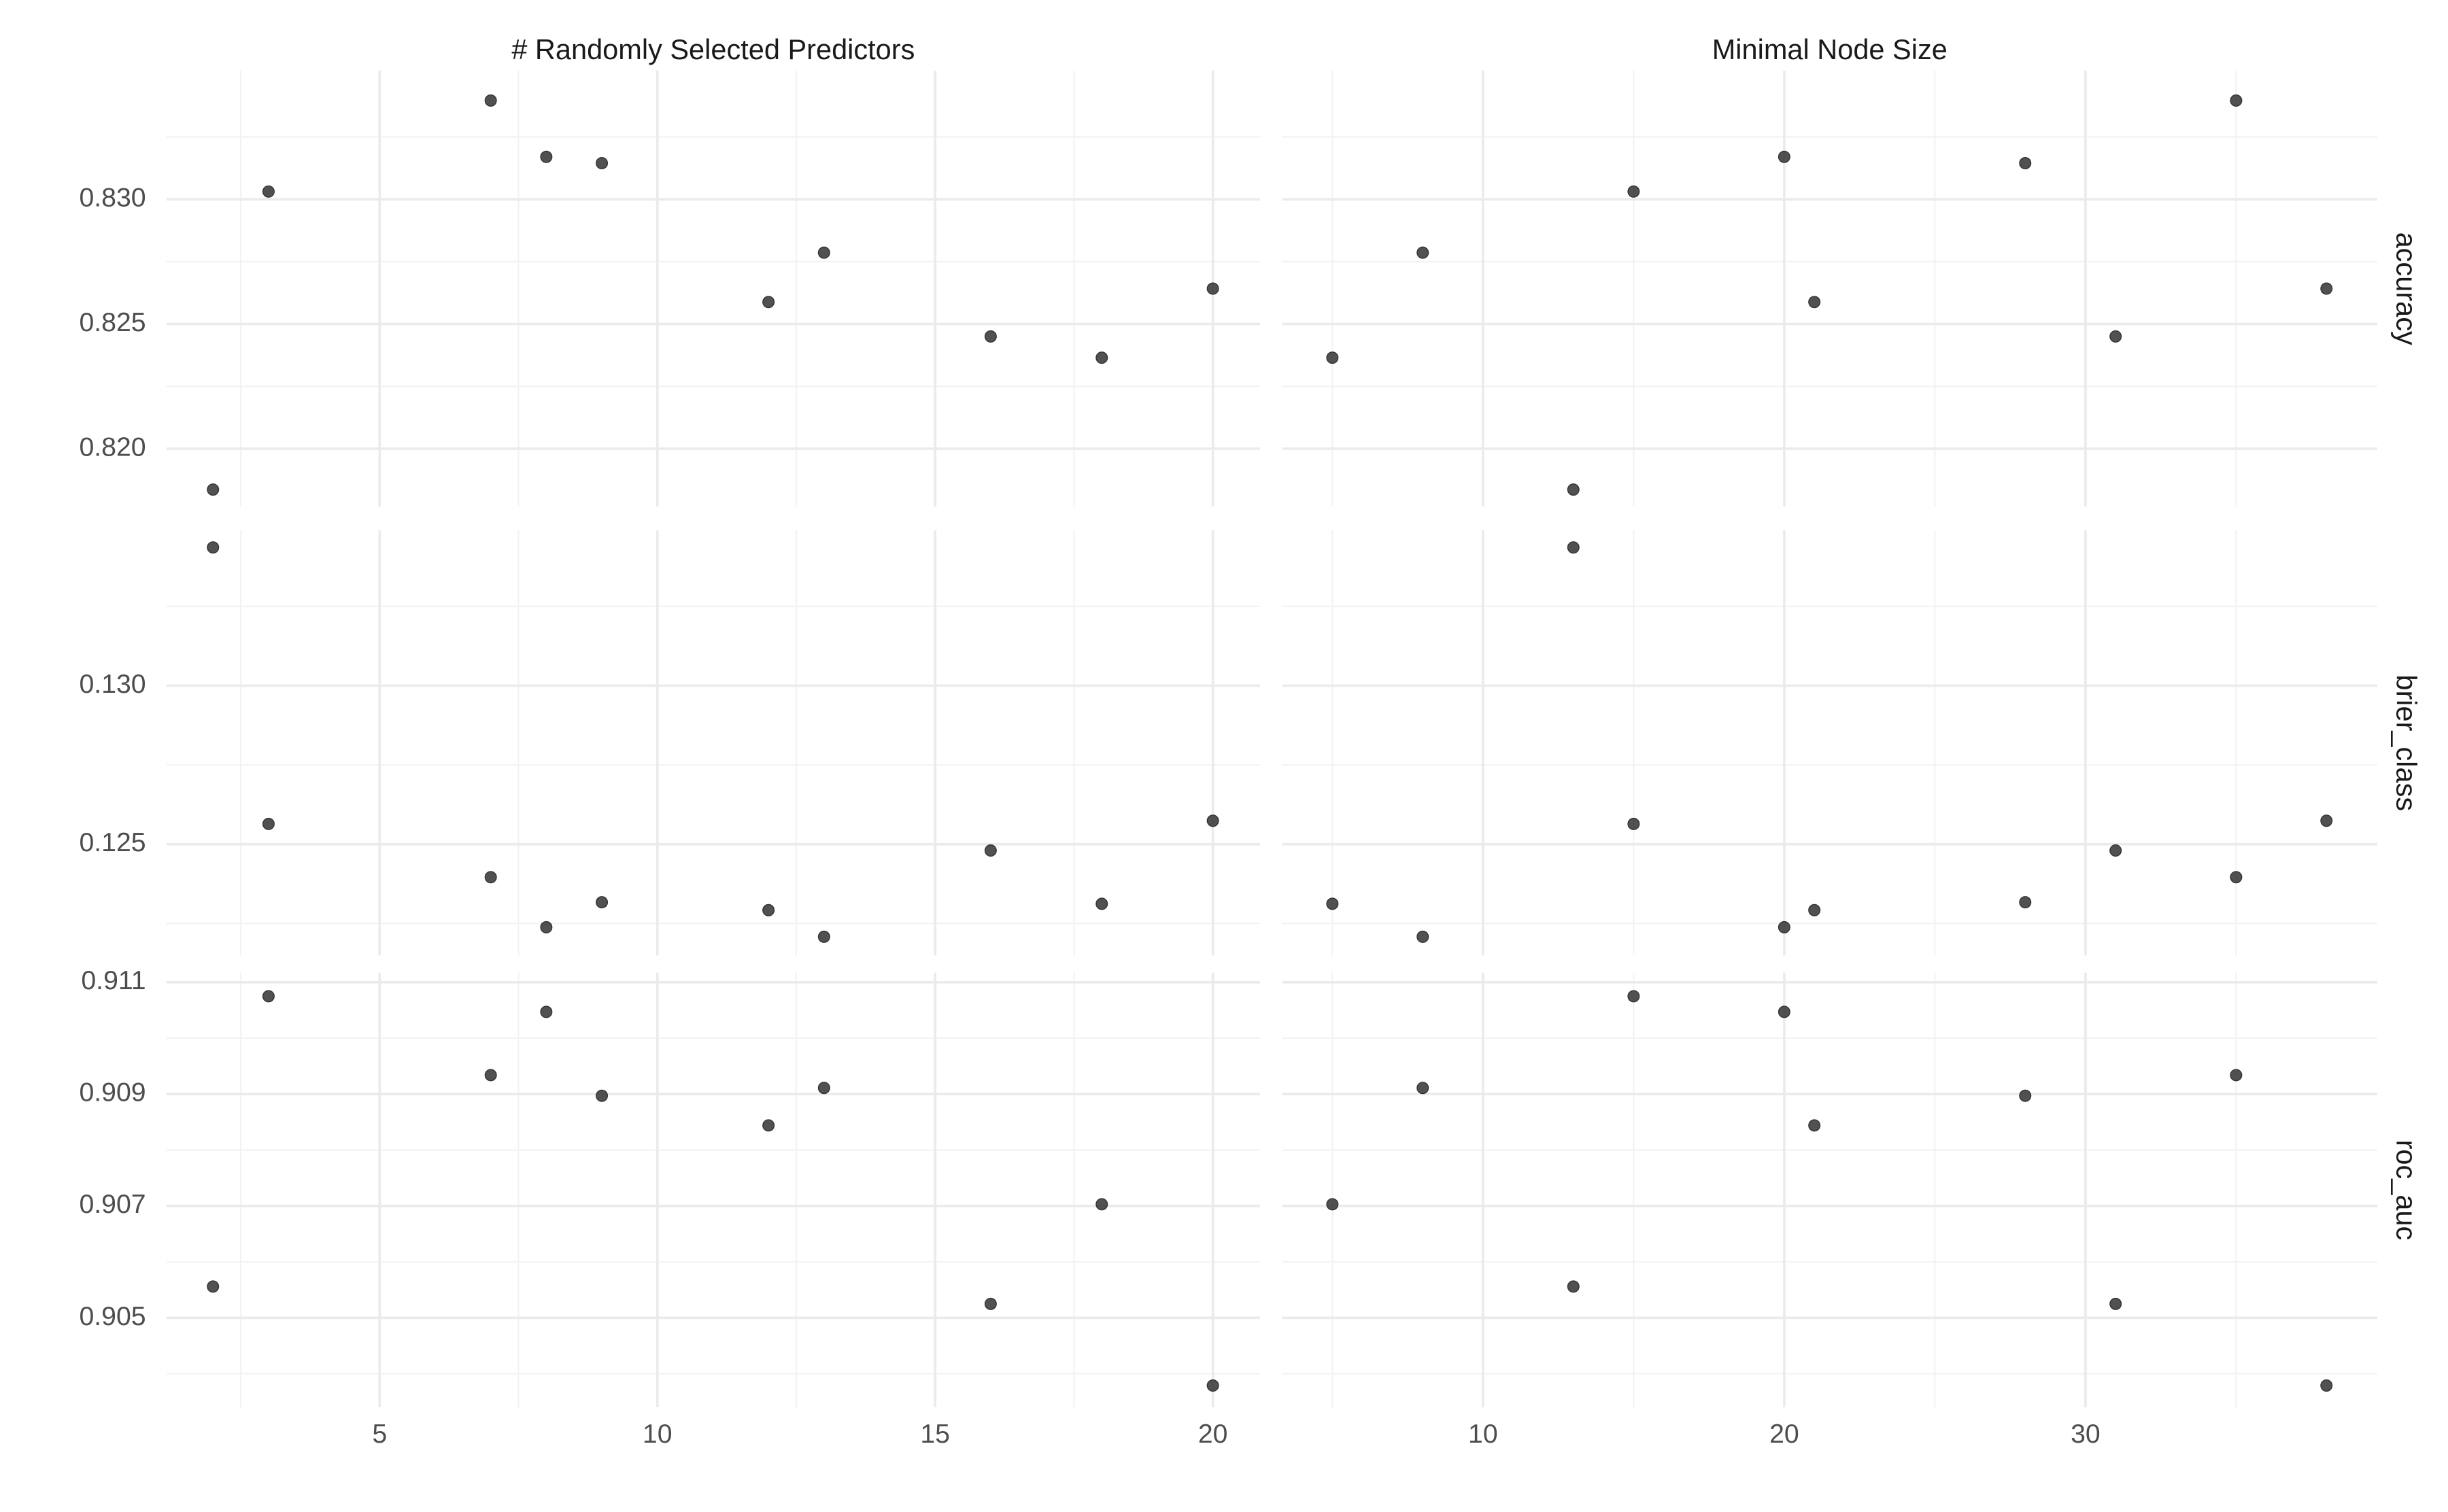  What do you see at coordinates (1830, 49) in the screenshot?
I see `strip-label: Minimal Node Size` at bounding box center [1830, 49].